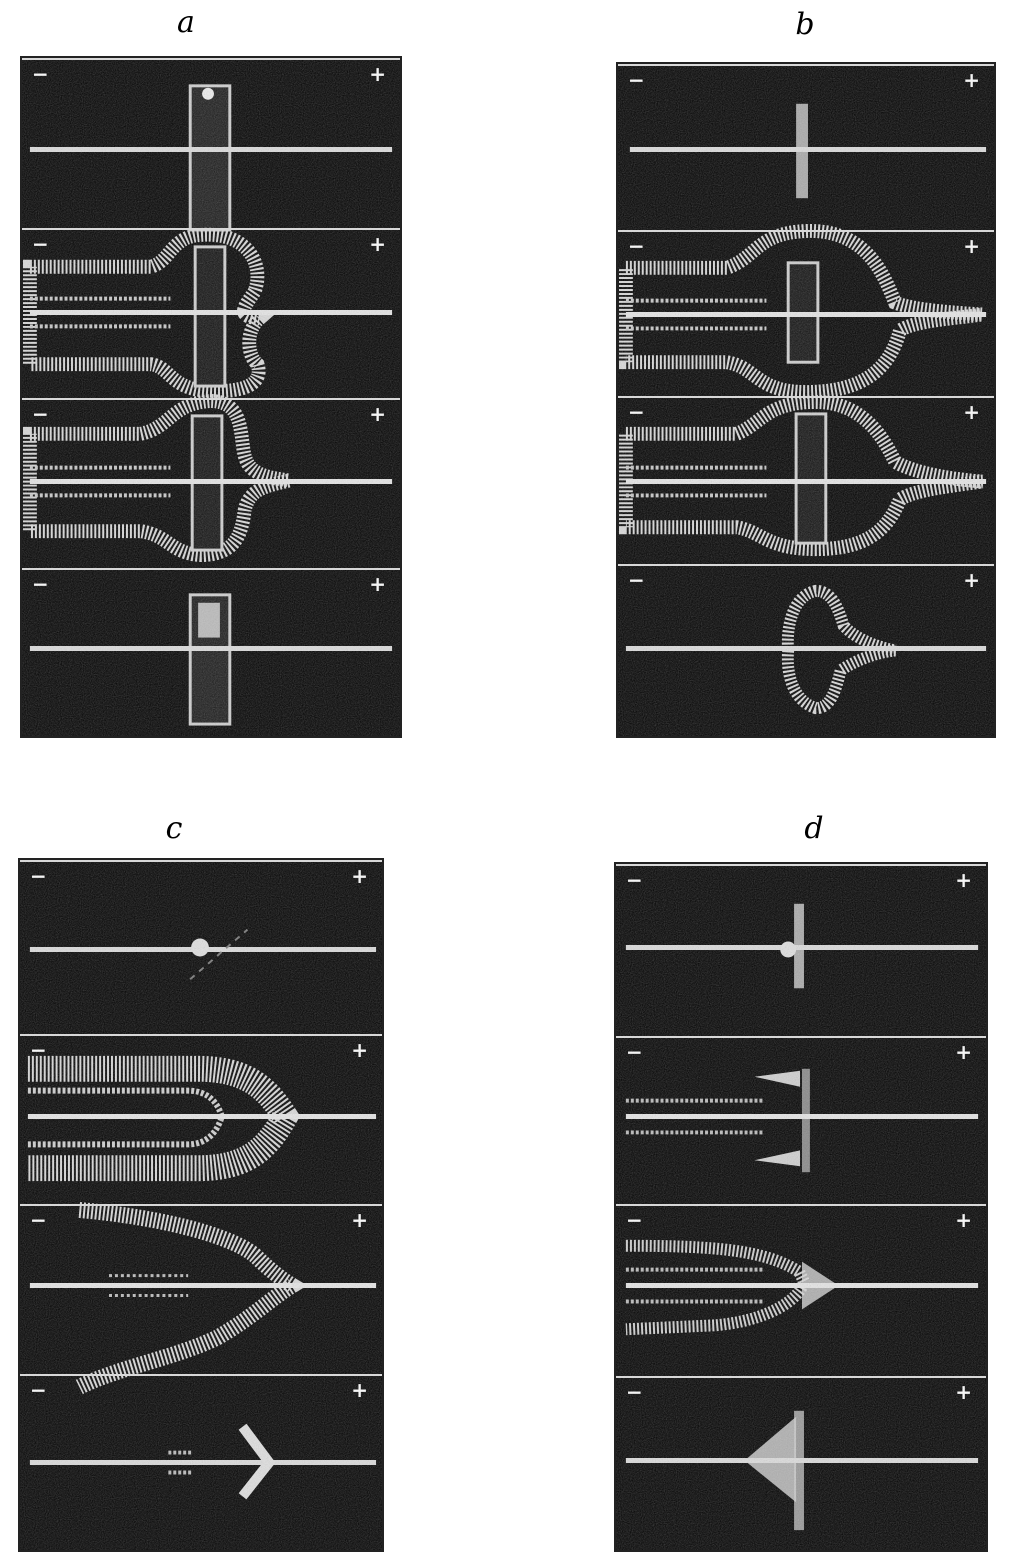 The image size is (1015, 1561). What do you see at coordinates (174, 828) in the screenshot?
I see `panel-label-c: c` at bounding box center [174, 828].